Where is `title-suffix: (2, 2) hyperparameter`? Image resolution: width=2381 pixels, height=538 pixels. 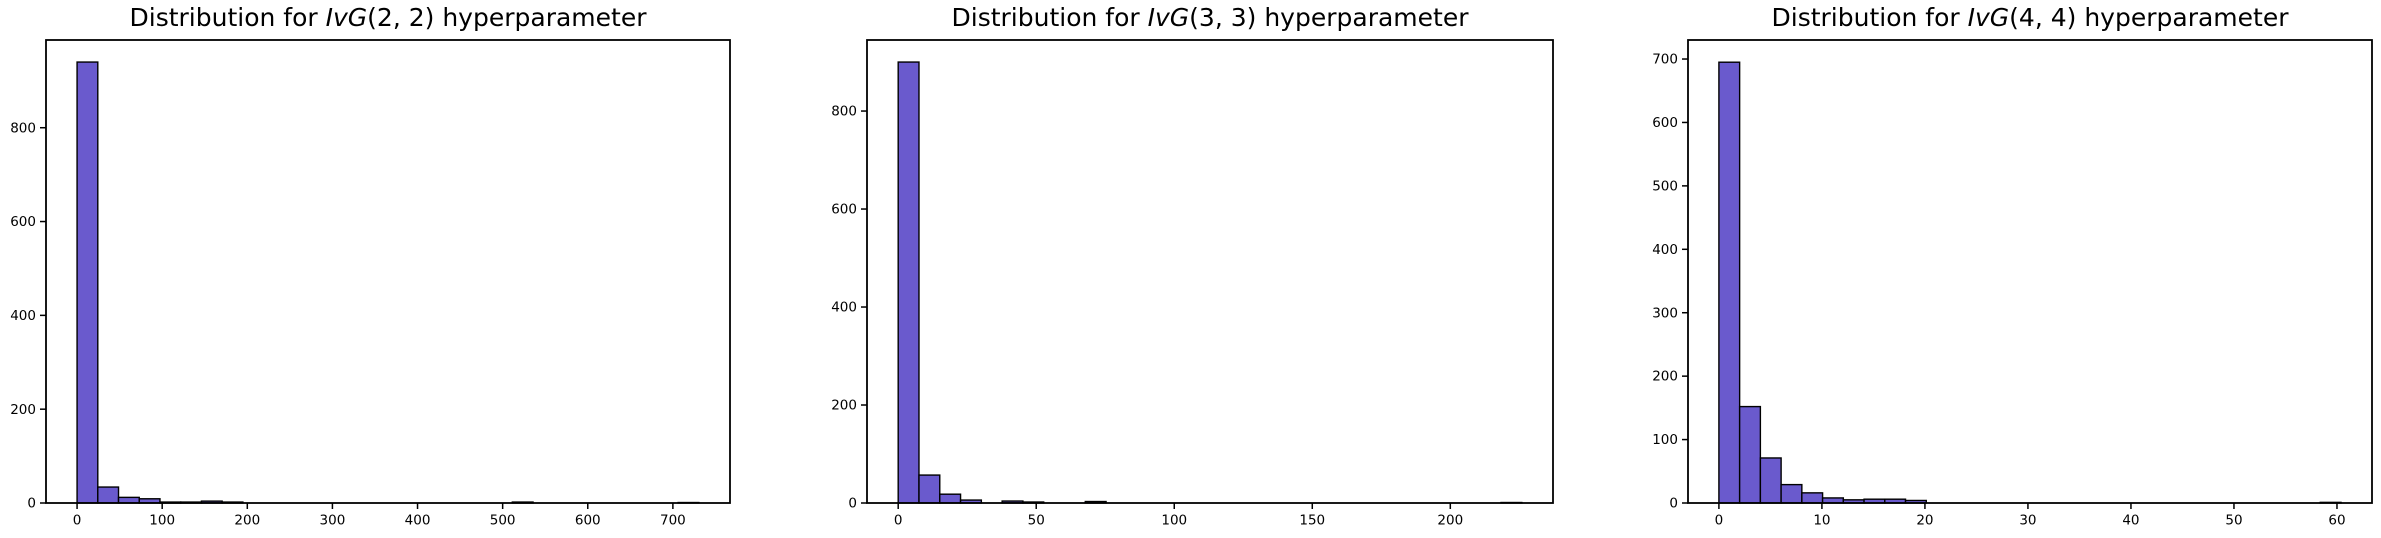
title-suffix: (2, 2) hyperparameter is located at coordinates (507, 17).